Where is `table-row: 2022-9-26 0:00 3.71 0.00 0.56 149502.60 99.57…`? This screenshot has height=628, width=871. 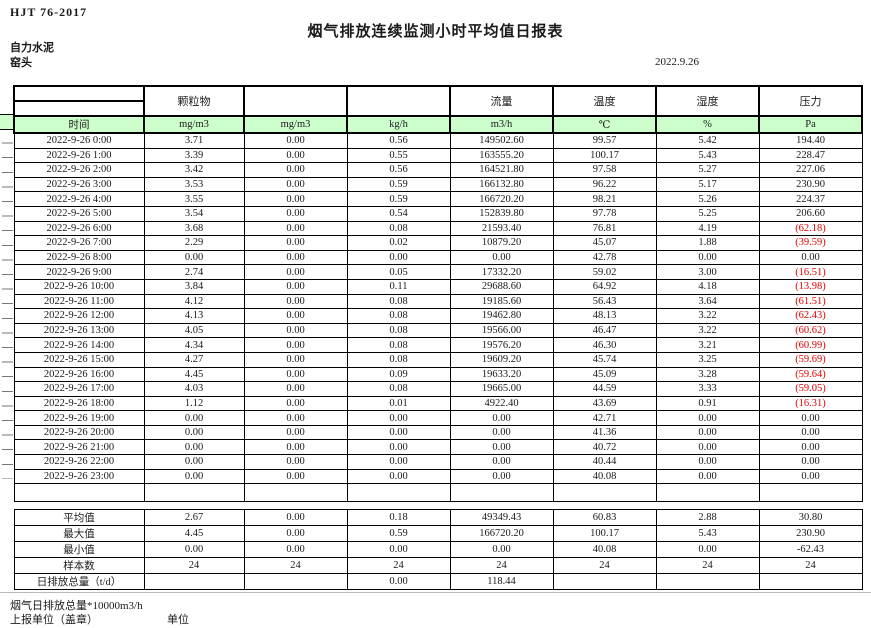 table-row: 2022-9-26 0:00 3.71 0.00 0.56 149502.60 99.57… is located at coordinates (438, 140).